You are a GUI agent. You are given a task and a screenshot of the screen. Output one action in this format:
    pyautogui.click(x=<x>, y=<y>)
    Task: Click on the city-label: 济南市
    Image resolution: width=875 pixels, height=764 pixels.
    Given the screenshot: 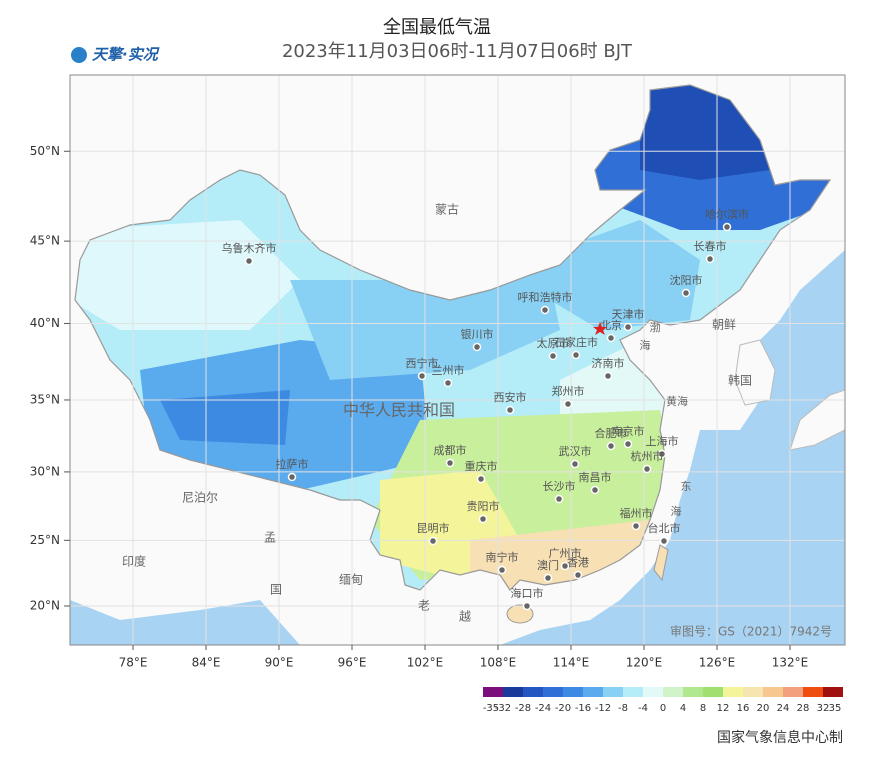 What is the action you would take?
    pyautogui.click(x=608, y=363)
    